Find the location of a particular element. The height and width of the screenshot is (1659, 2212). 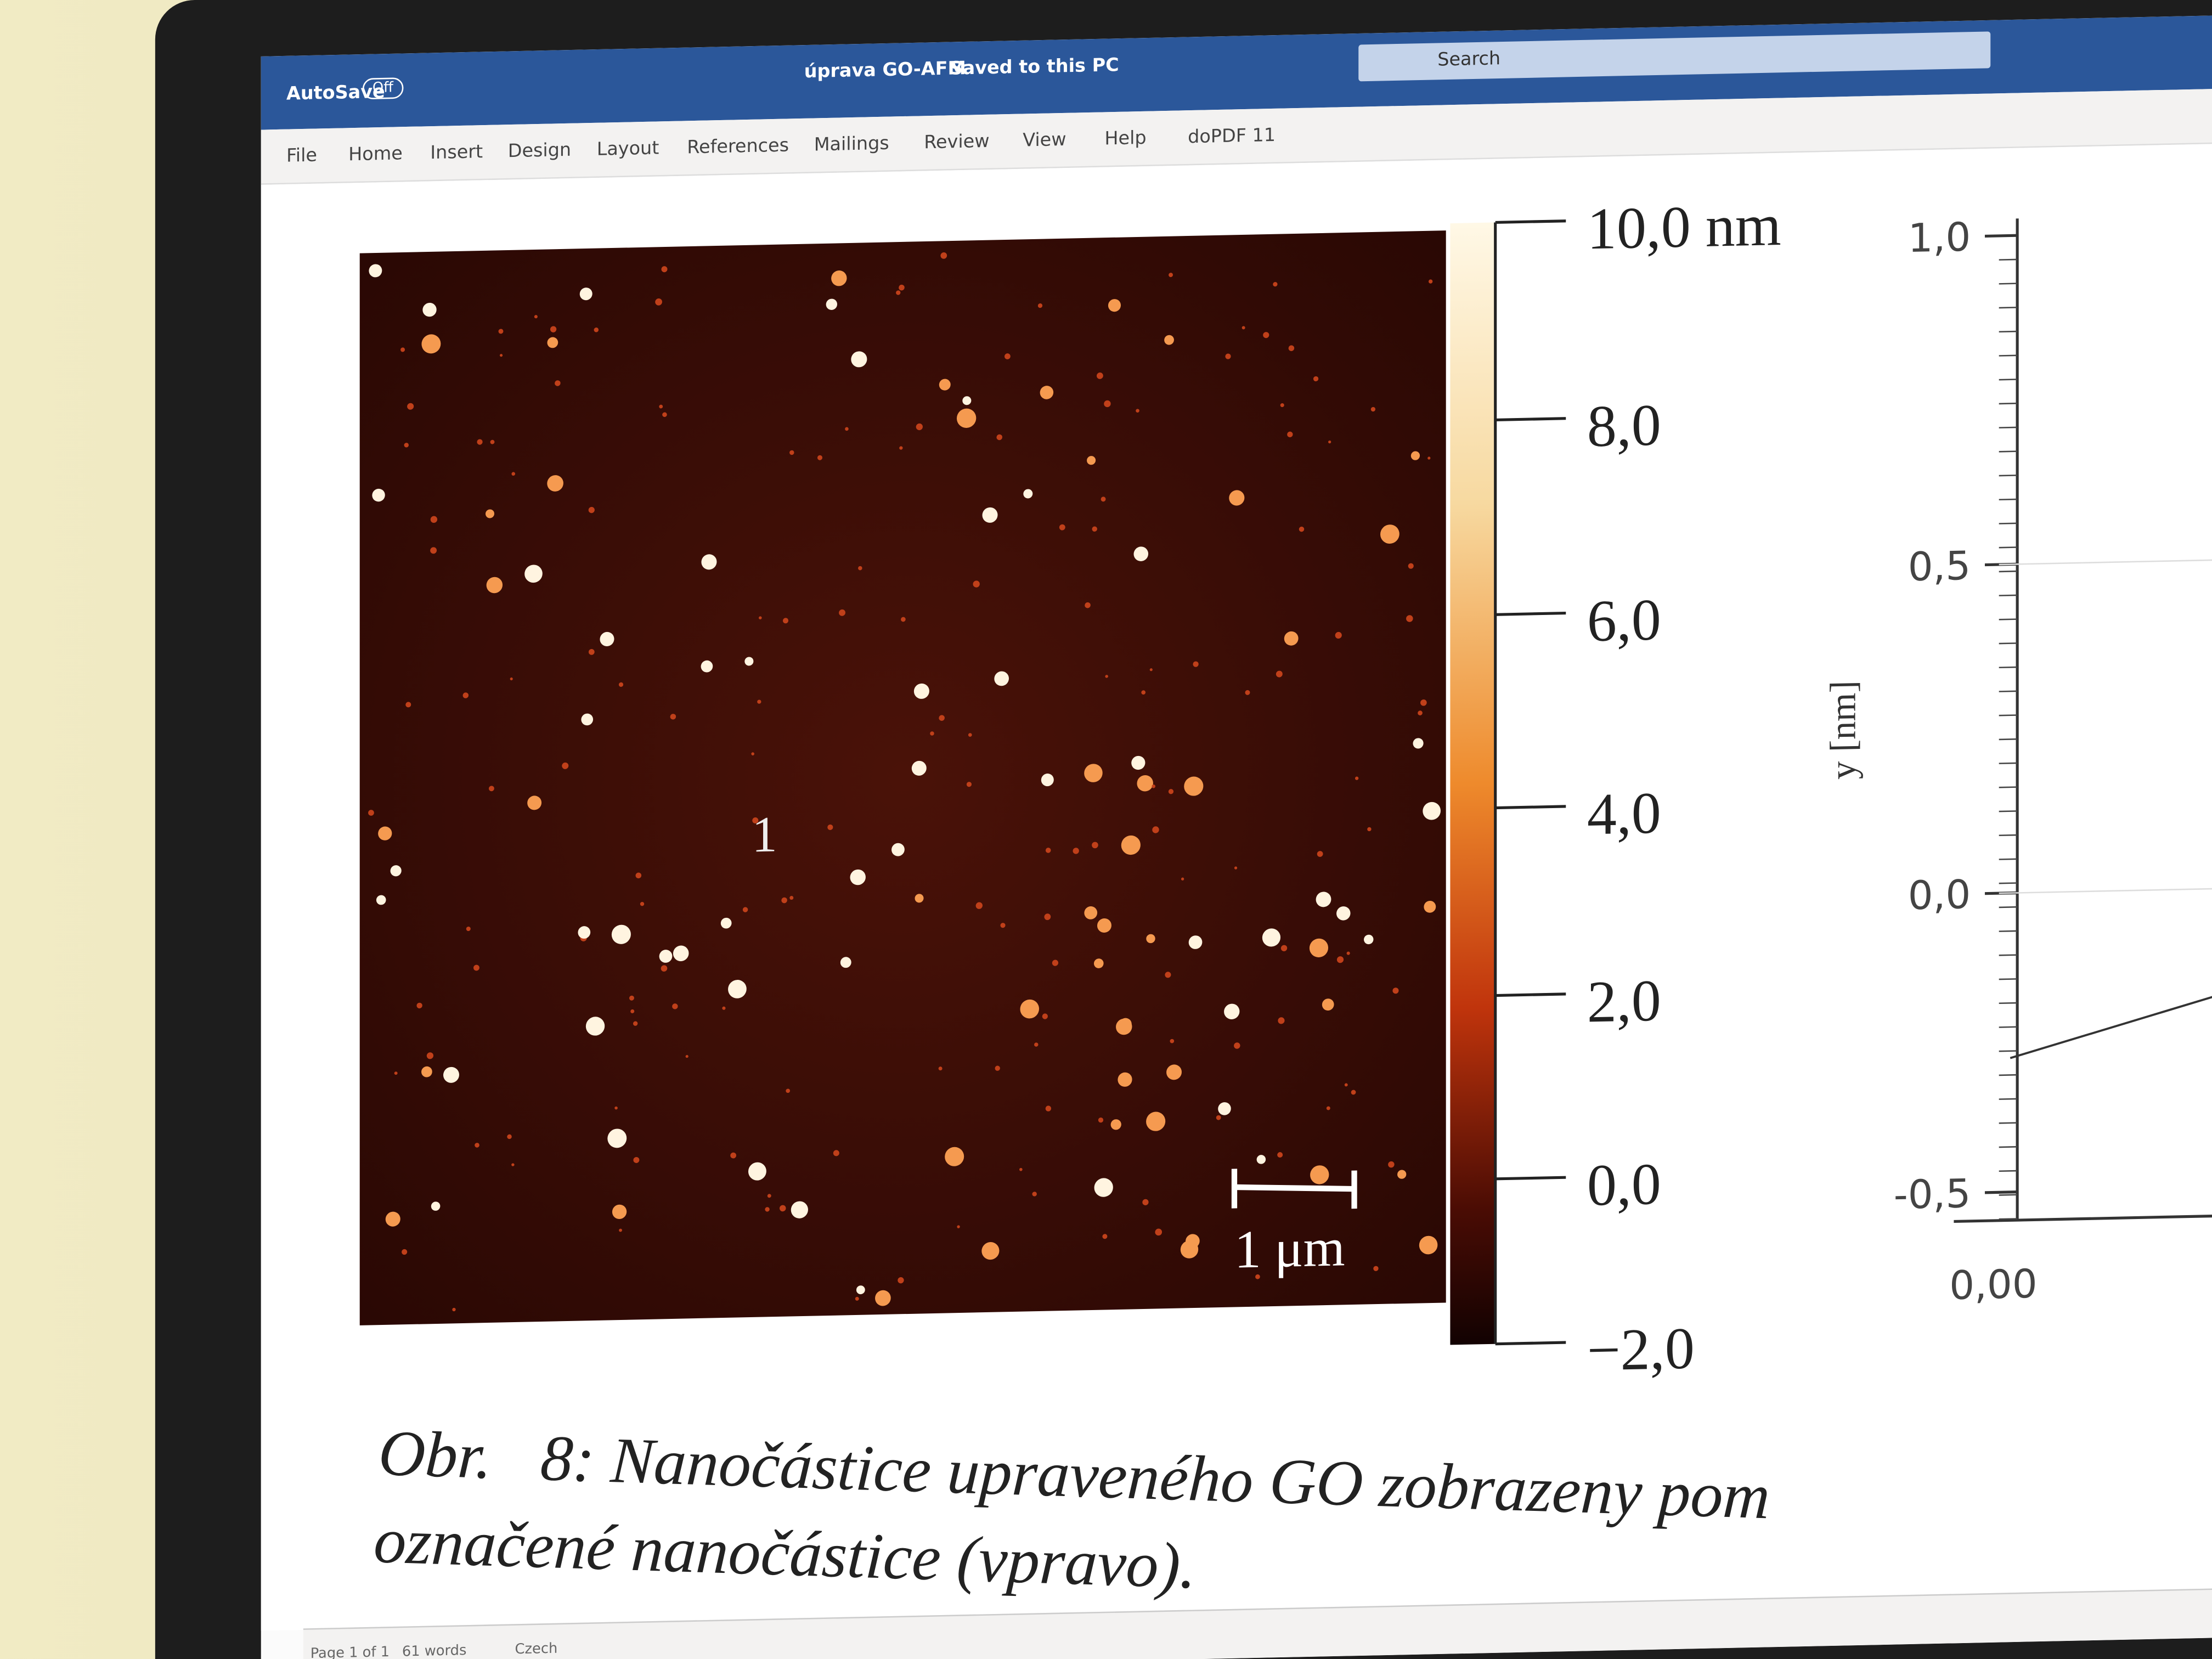

ribbon-tab: Review is located at coordinates (957, 143).